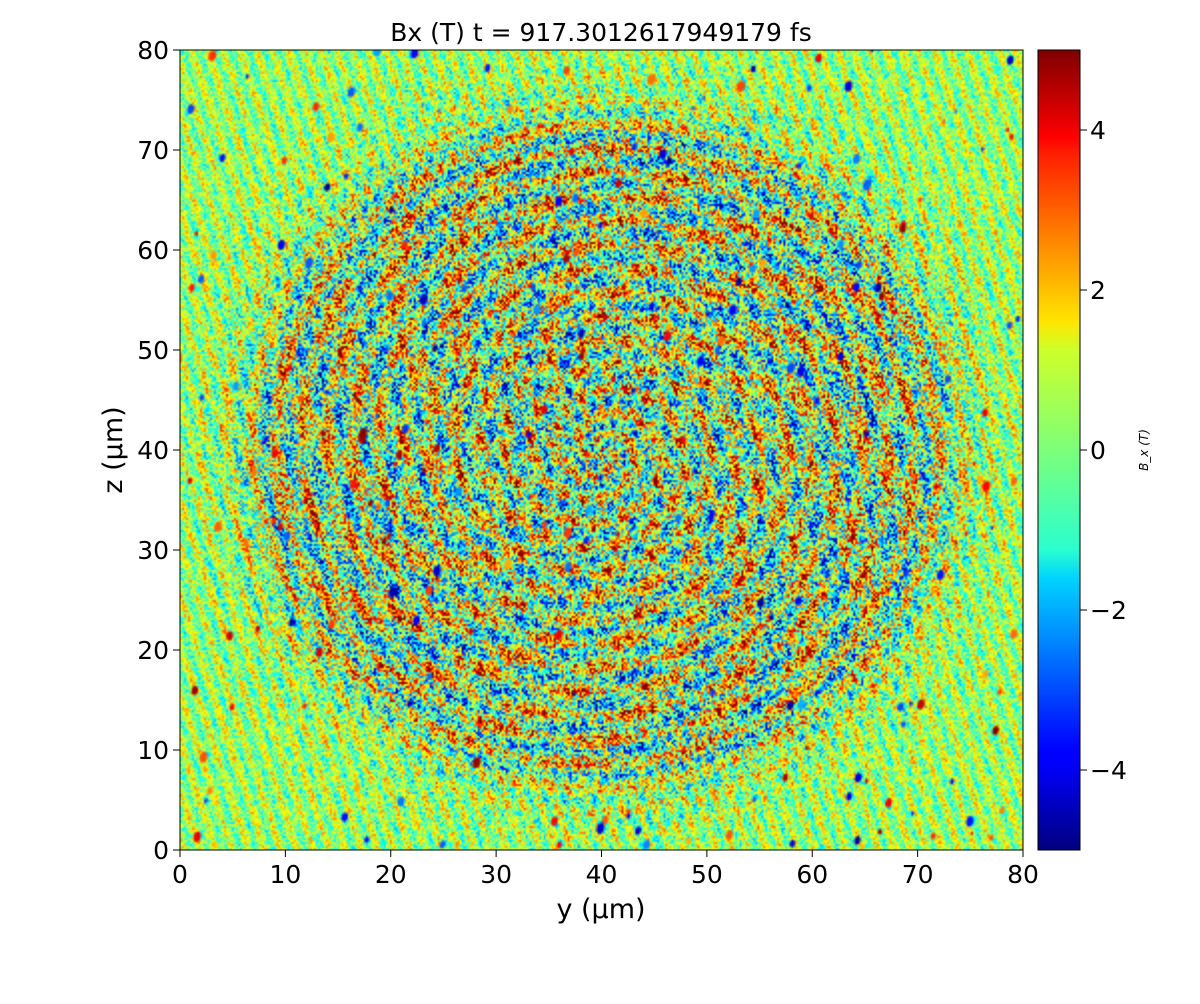  I want to click on x-tick-label: 0, so click(180, 874).